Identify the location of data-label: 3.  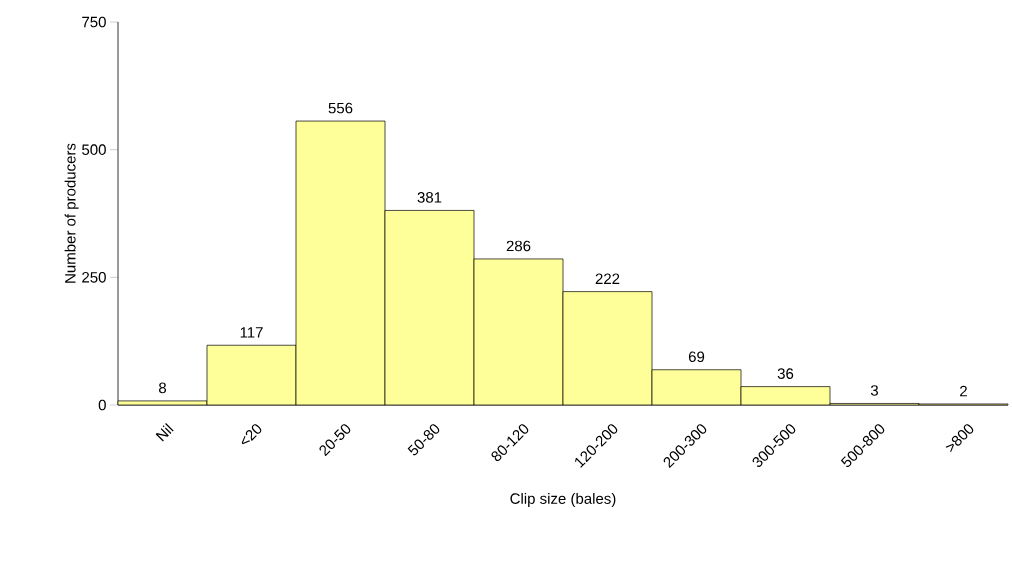
(874, 390).